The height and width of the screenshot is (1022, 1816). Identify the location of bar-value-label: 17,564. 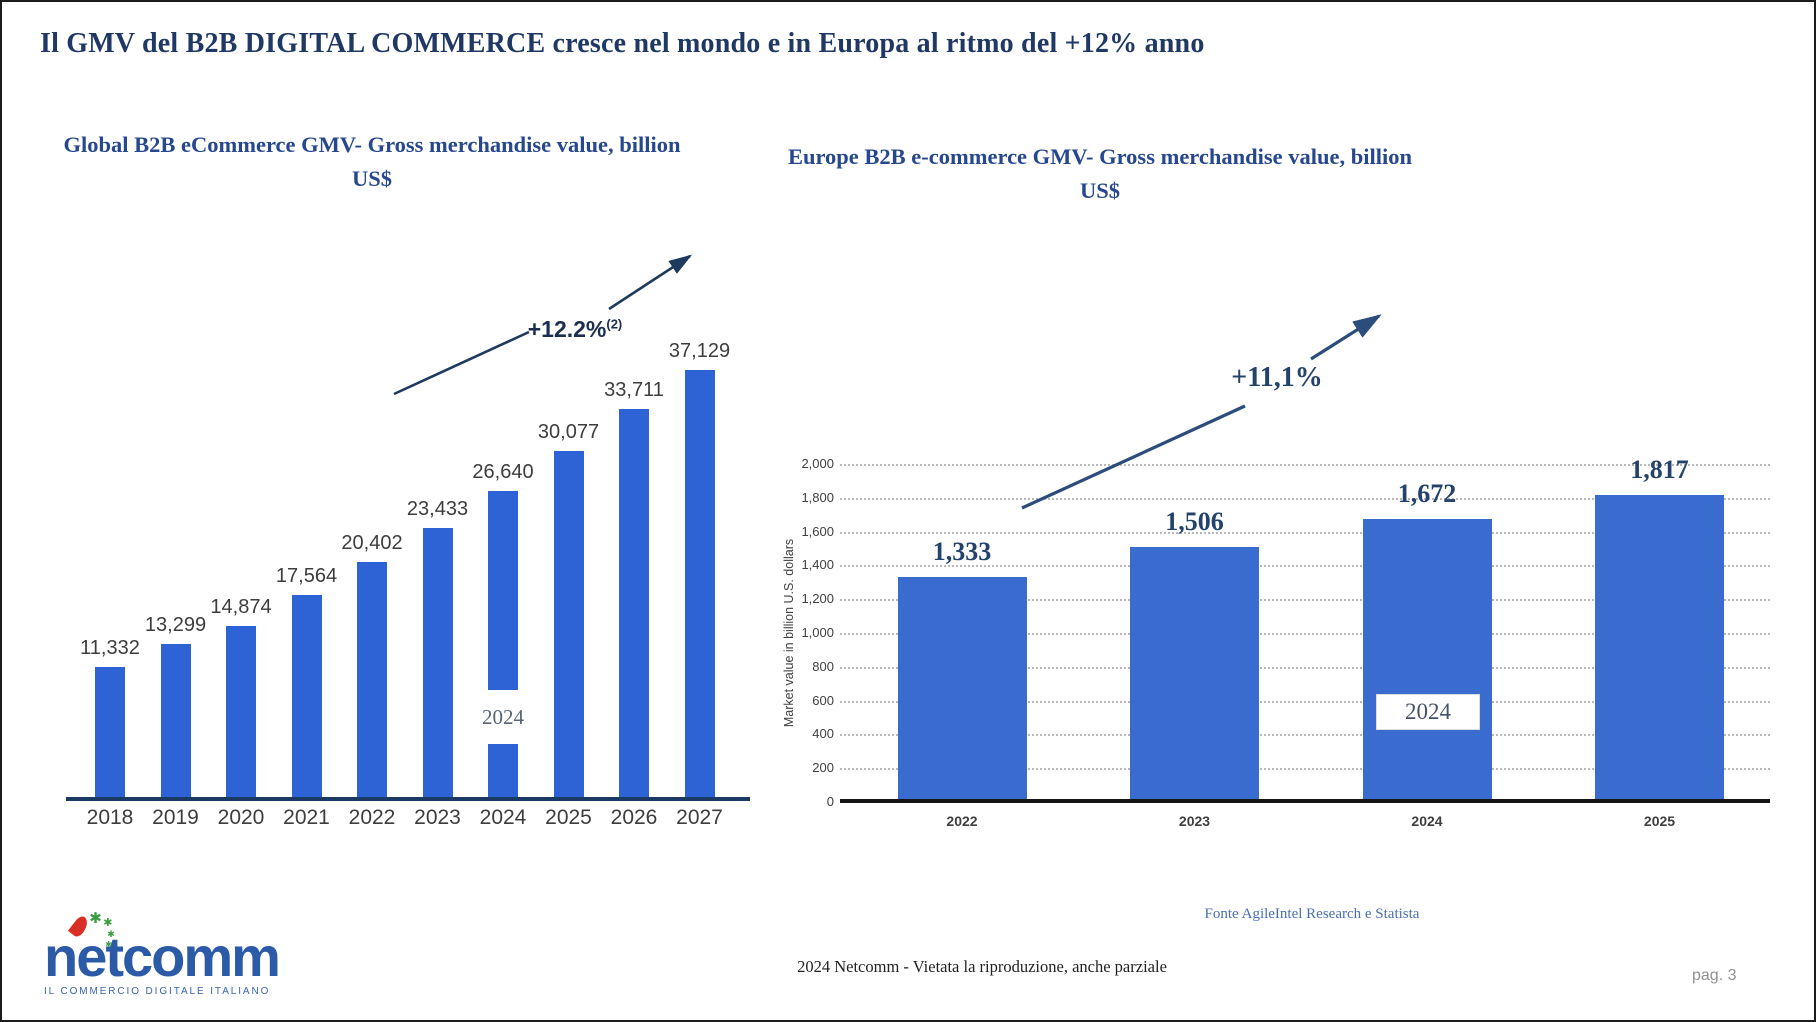
(306, 576).